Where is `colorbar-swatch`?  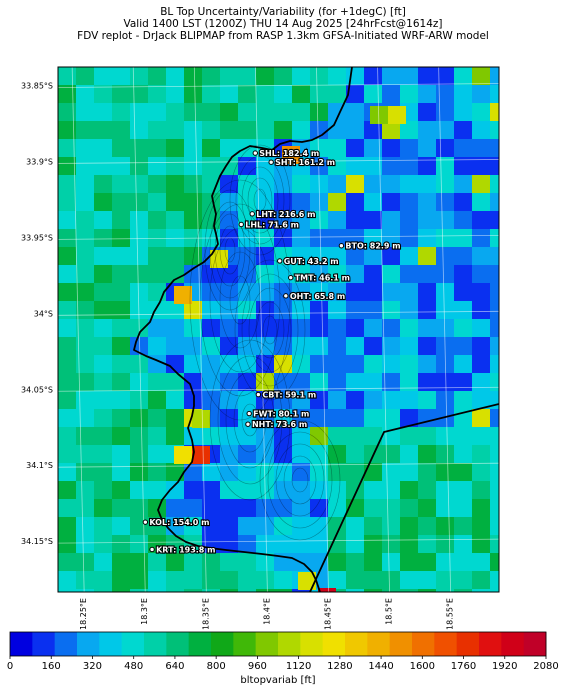
colorbar-swatch is located at coordinates (200, 644).